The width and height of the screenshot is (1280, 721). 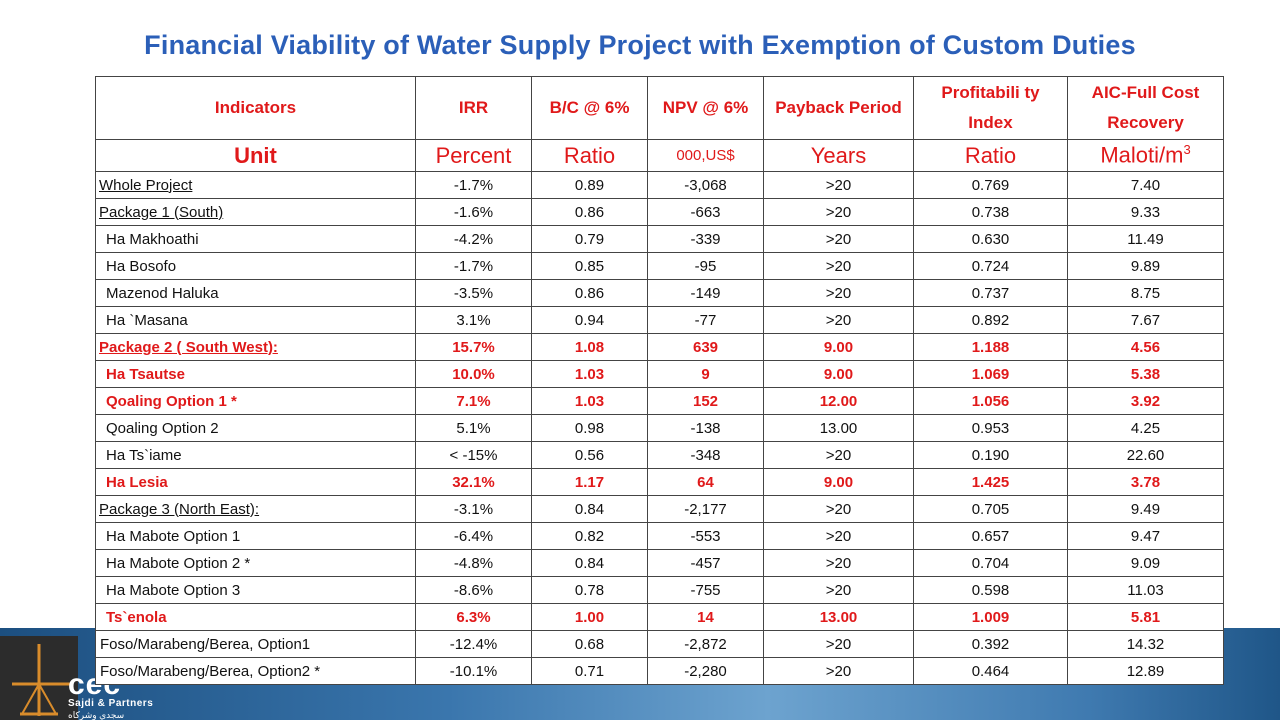 I want to click on unit-npv: 000,US$, so click(x=705, y=155).